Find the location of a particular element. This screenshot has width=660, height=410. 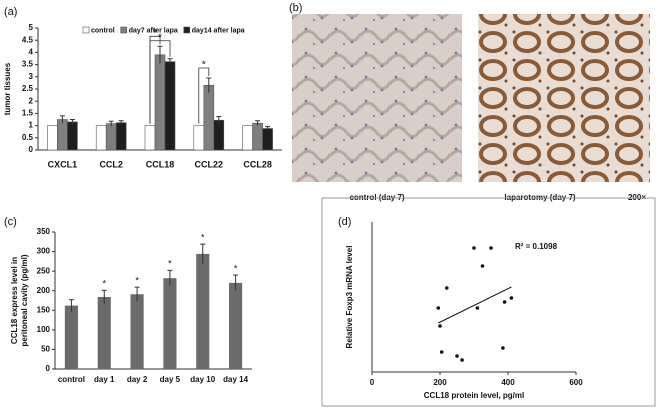

annotation: R² = 0.1098 is located at coordinates (536, 246).